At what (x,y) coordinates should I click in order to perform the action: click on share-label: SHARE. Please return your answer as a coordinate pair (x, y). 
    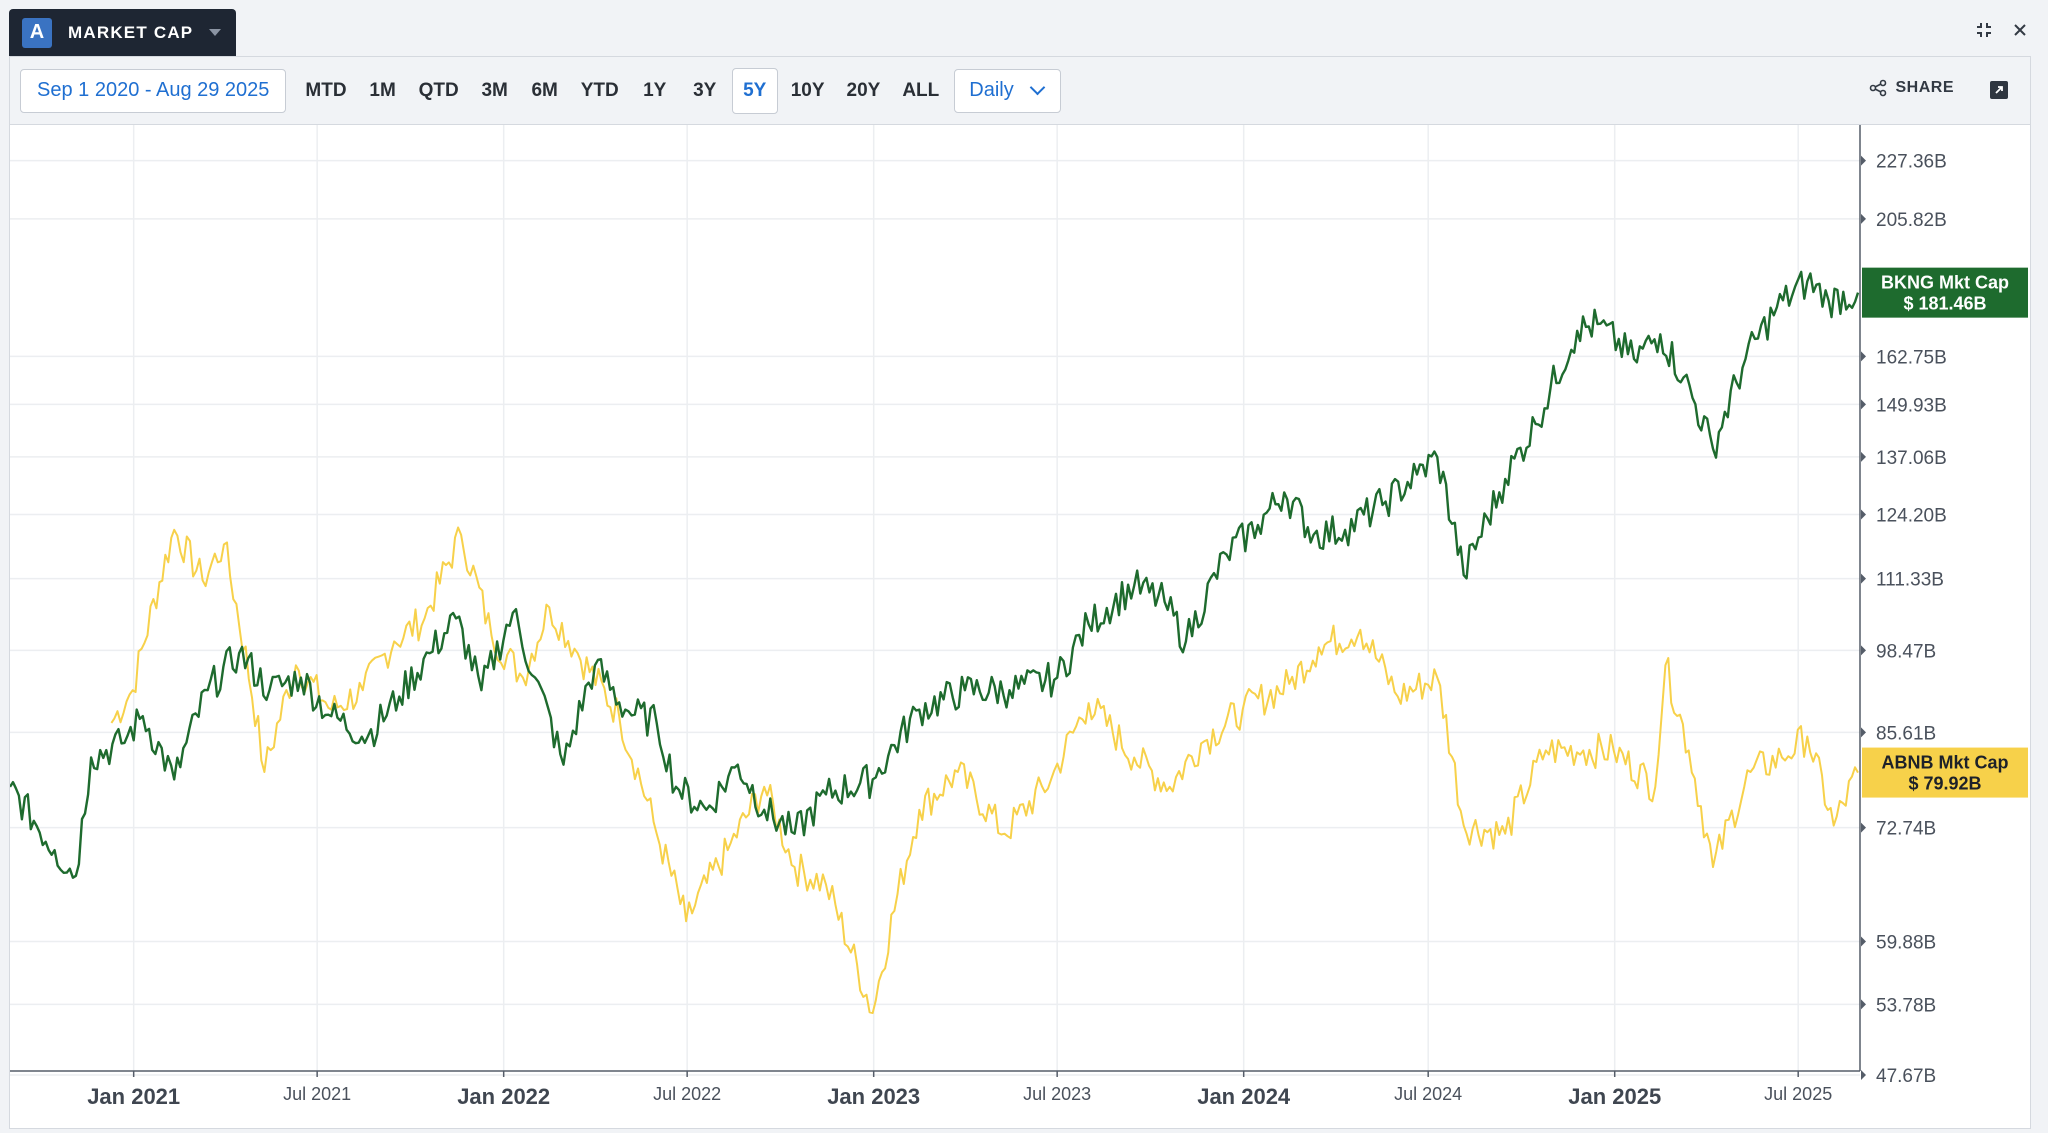
    Looking at the image, I should click on (1924, 87).